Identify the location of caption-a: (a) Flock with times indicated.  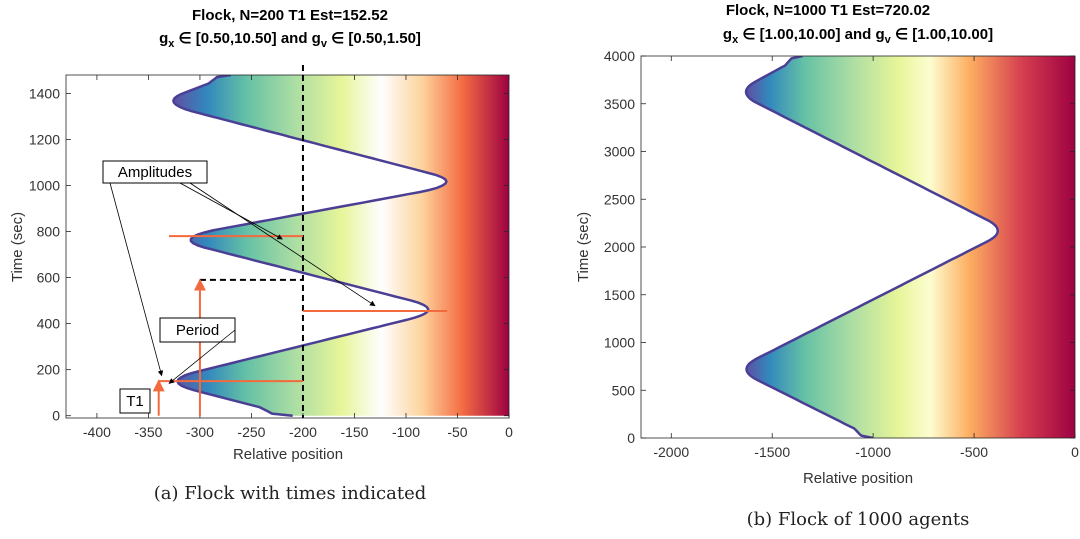
(290, 493).